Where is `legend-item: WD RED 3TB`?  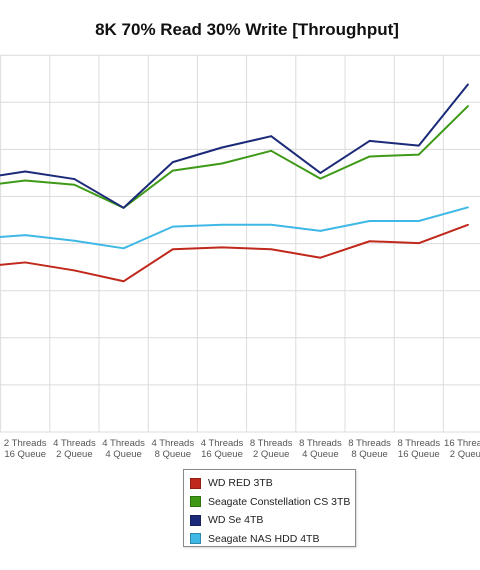
legend-item: WD RED 3TB is located at coordinates (271, 483).